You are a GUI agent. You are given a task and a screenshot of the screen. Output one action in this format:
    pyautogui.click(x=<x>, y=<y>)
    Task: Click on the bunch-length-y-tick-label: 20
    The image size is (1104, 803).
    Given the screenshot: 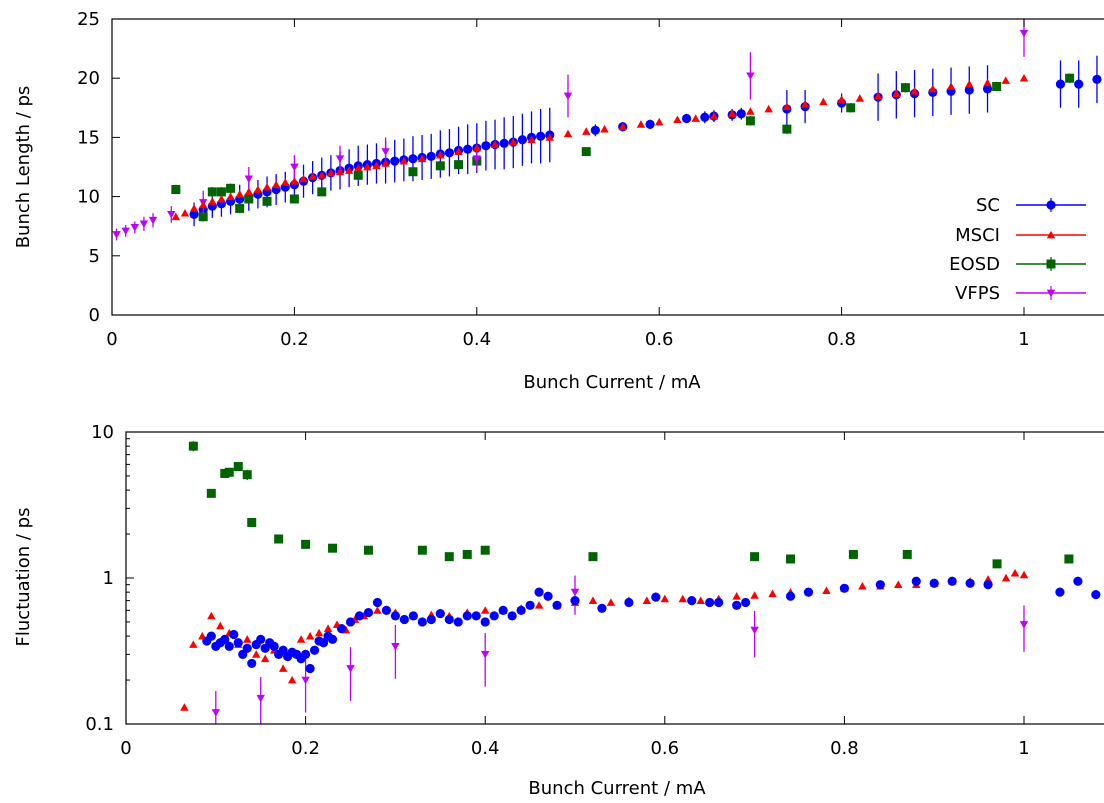 What is the action you would take?
    pyautogui.click(x=88, y=78)
    